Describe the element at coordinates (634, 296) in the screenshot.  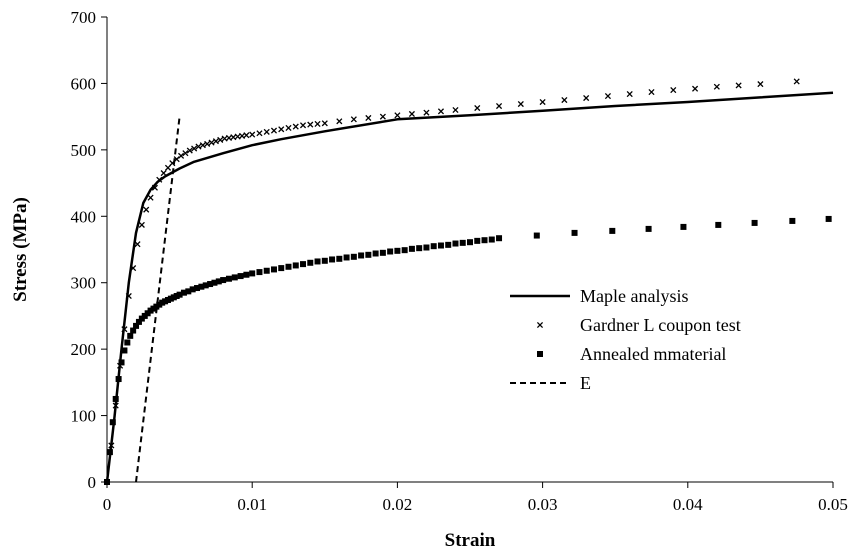
I see `legend-label: Maple analysis` at that location.